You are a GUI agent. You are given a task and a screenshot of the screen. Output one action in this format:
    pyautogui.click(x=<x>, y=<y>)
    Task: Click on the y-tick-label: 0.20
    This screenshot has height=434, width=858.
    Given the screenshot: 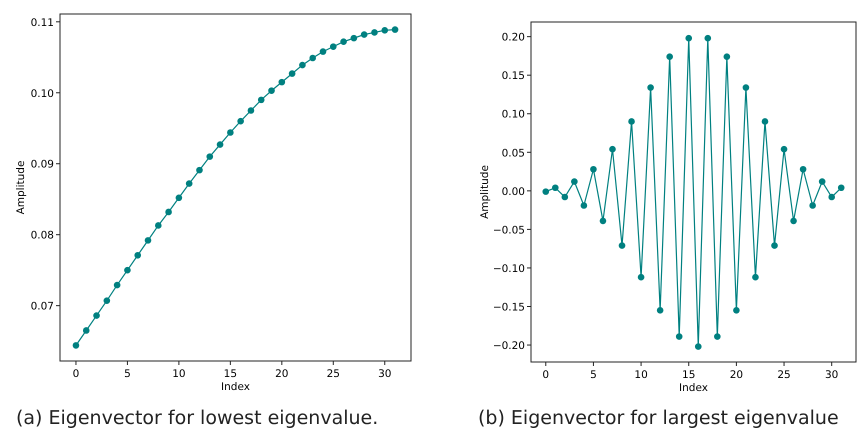 What is the action you would take?
    pyautogui.click(x=513, y=38)
    